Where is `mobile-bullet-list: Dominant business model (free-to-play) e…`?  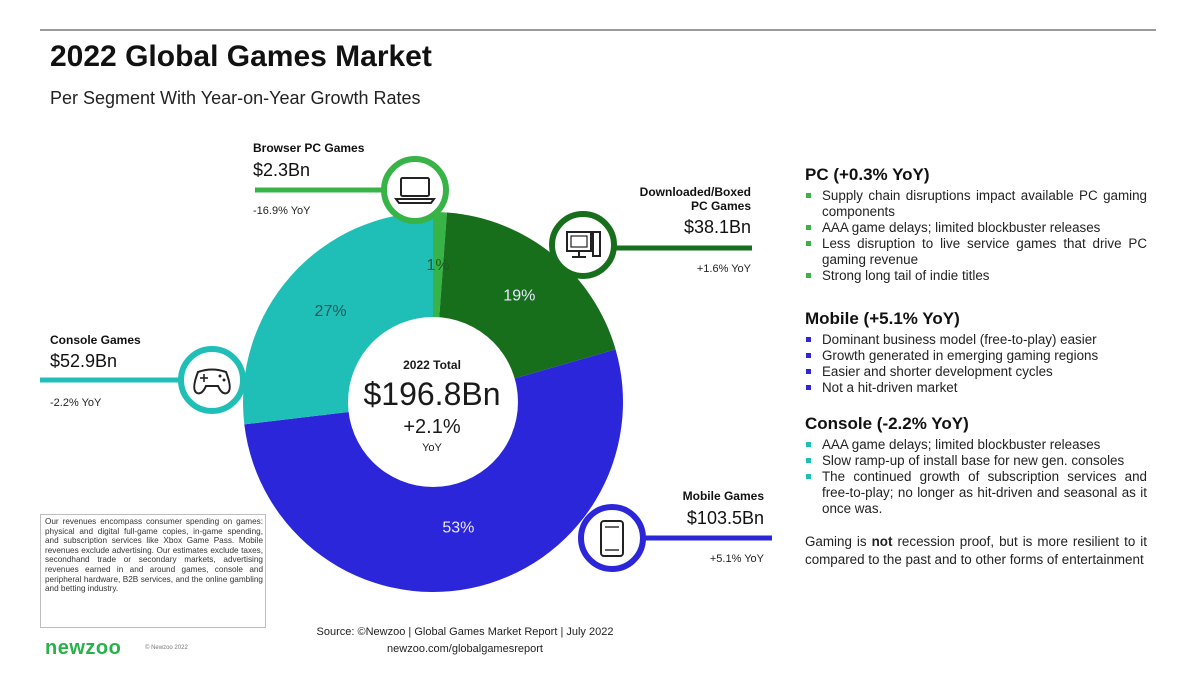
mobile-bullet-list: Dominant business model (free-to-play) e… is located at coordinates (976, 364).